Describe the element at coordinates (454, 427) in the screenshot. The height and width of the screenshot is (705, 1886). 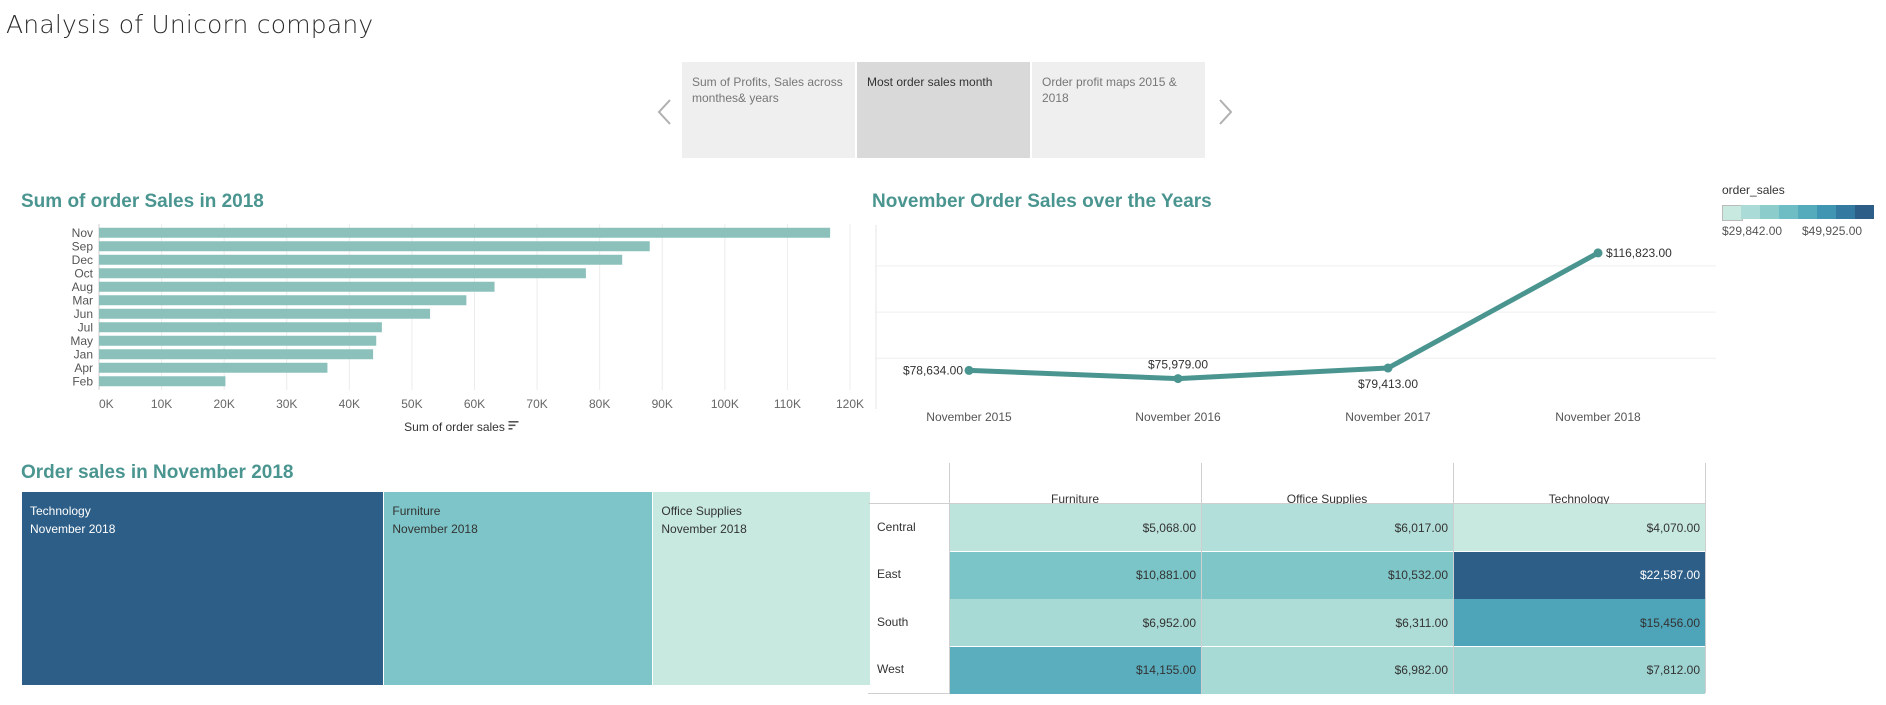
I see `x-axis-label: Sum of order sales` at that location.